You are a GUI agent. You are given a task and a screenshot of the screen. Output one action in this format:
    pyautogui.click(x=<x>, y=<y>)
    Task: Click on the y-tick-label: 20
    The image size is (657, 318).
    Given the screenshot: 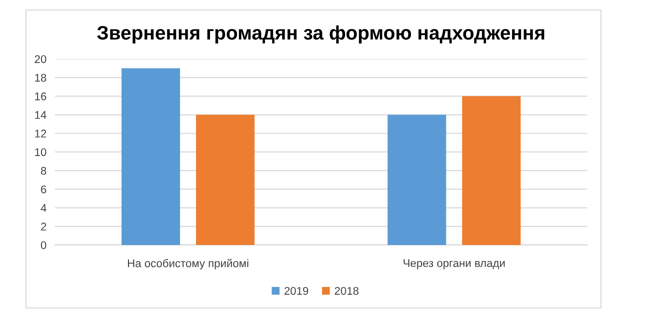 What is the action you would take?
    pyautogui.click(x=40, y=59)
    